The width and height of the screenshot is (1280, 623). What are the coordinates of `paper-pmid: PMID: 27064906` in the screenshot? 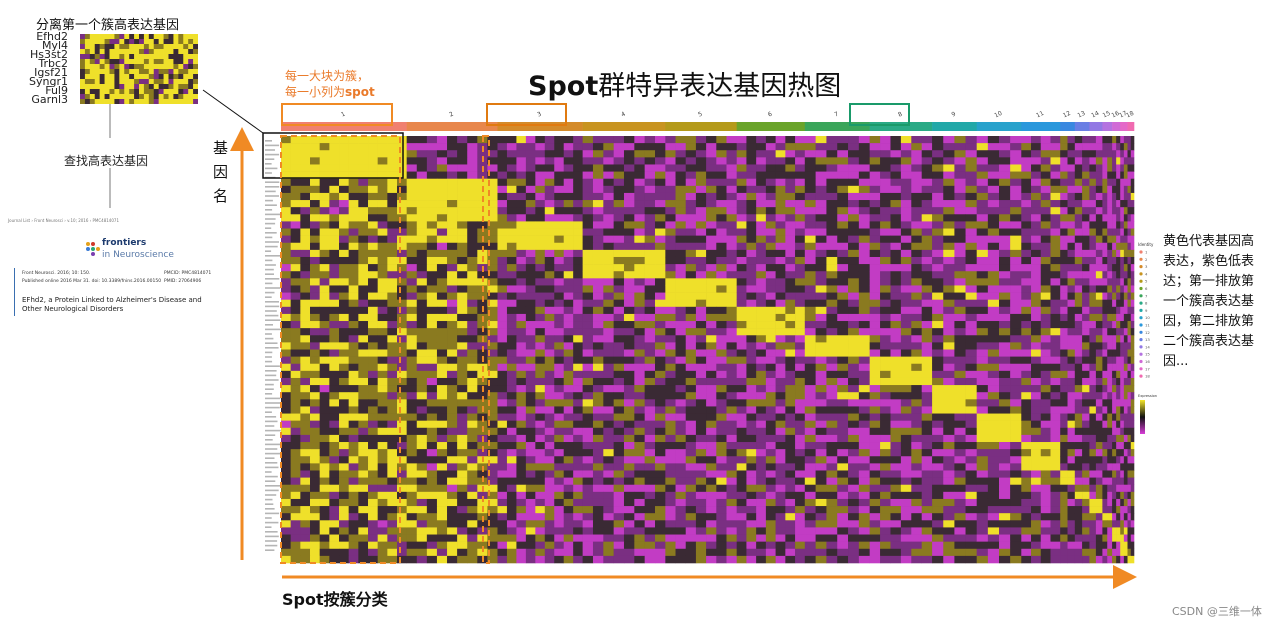 It's located at (183, 281).